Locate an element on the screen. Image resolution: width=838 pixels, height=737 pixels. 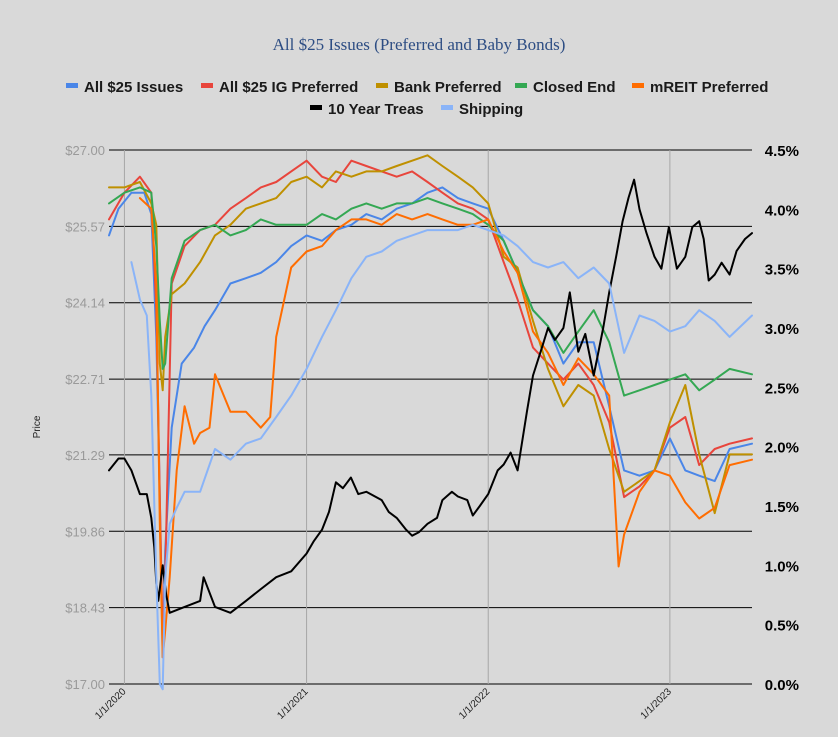
y-right-tick-label: 3.5% is located at coordinates (782, 270).